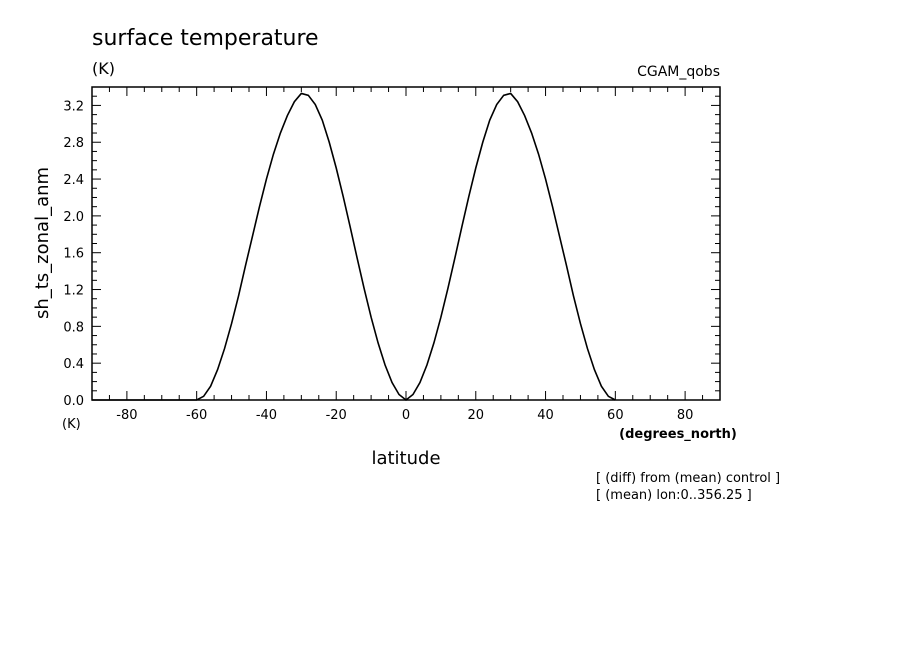 The width and height of the screenshot is (904, 654). What do you see at coordinates (405, 458) in the screenshot?
I see `x-axis-label: latitude` at bounding box center [405, 458].